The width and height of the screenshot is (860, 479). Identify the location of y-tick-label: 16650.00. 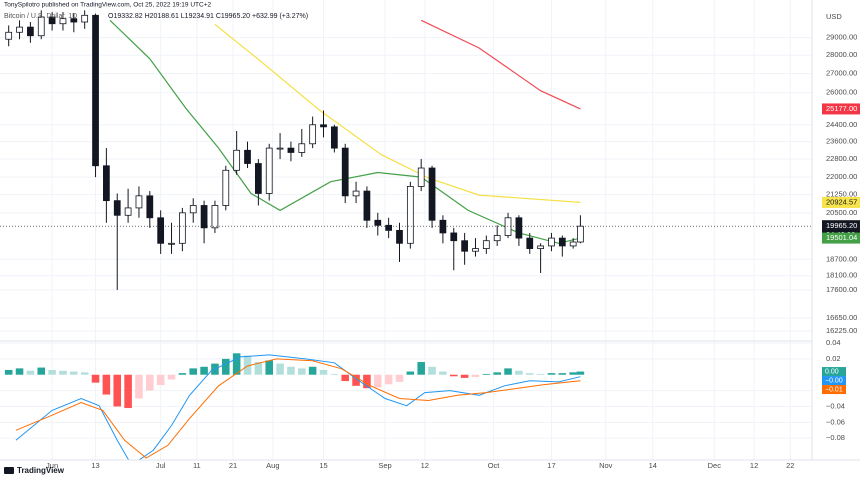
(841, 317).